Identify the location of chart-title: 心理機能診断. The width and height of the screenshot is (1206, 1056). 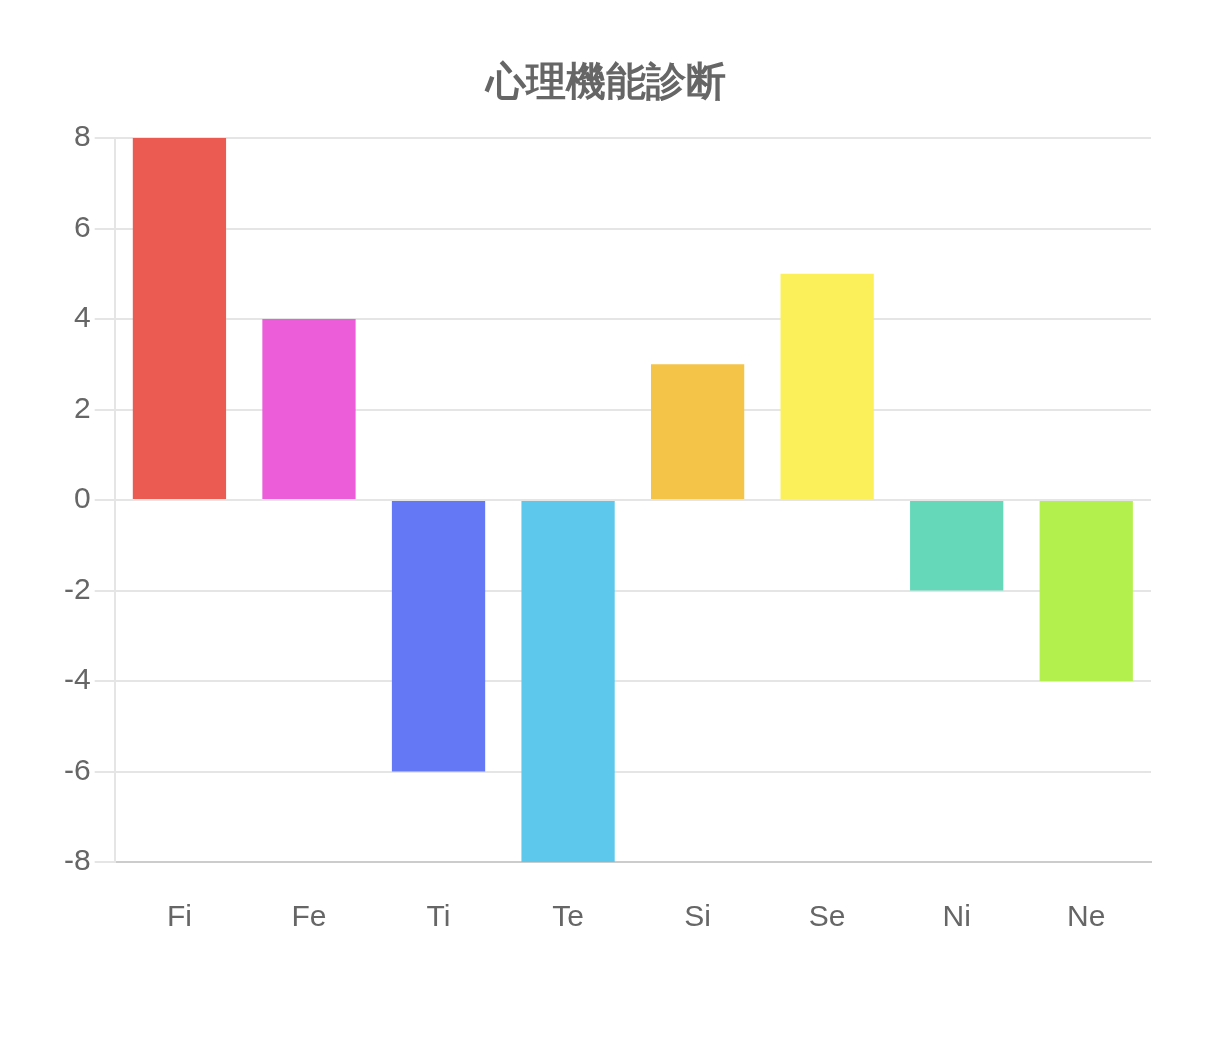
(604, 81).